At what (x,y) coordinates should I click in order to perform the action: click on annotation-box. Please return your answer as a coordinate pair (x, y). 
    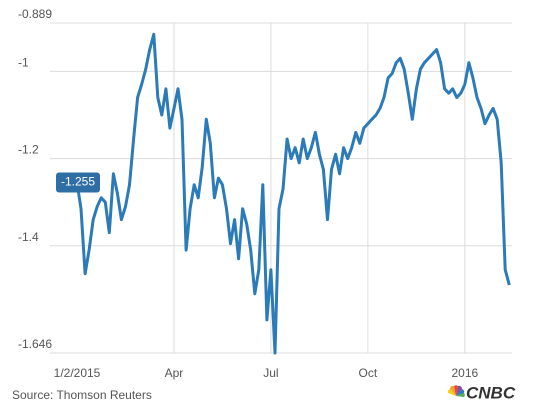
    Looking at the image, I should click on (78, 182).